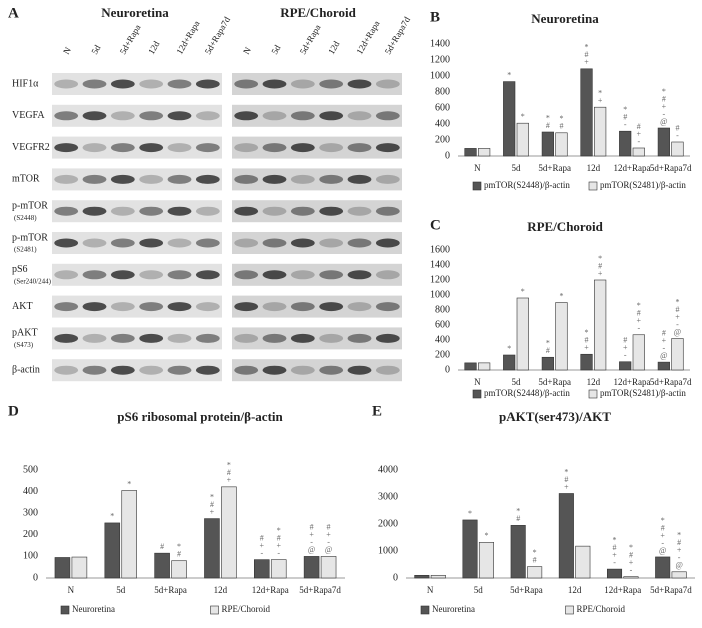  Describe the element at coordinates (28, 115) in the screenshot. I see `row-label: VEGFA` at that location.